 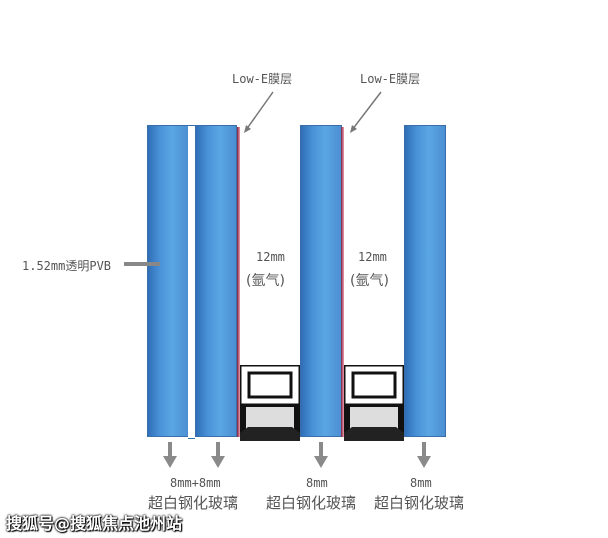 I want to click on glass3-size: 8mm, so click(x=421, y=483).